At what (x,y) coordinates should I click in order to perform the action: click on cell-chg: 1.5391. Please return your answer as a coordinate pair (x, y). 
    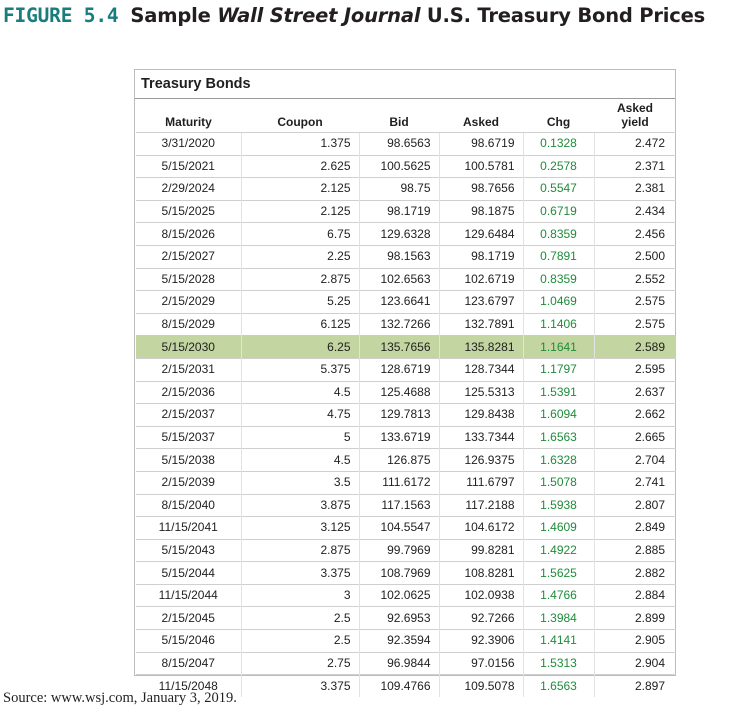
    Looking at the image, I should click on (558, 392).